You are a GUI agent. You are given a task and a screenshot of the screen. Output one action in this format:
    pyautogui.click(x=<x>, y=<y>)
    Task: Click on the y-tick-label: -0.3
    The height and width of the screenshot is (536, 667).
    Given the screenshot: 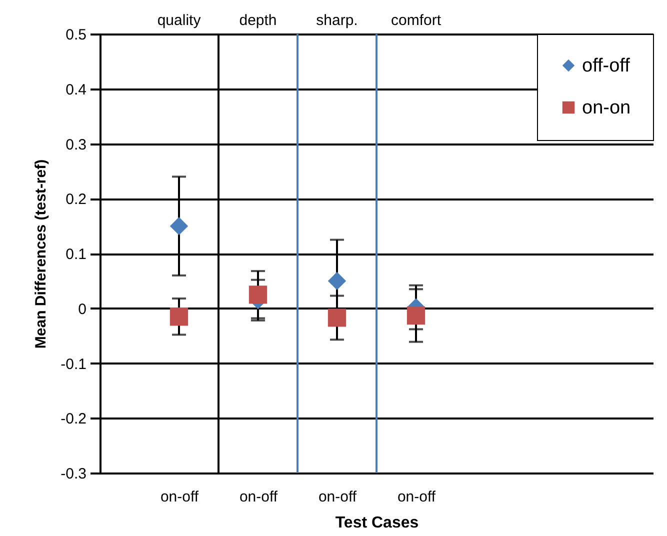 What is the action you would take?
    pyautogui.click(x=73, y=474)
    